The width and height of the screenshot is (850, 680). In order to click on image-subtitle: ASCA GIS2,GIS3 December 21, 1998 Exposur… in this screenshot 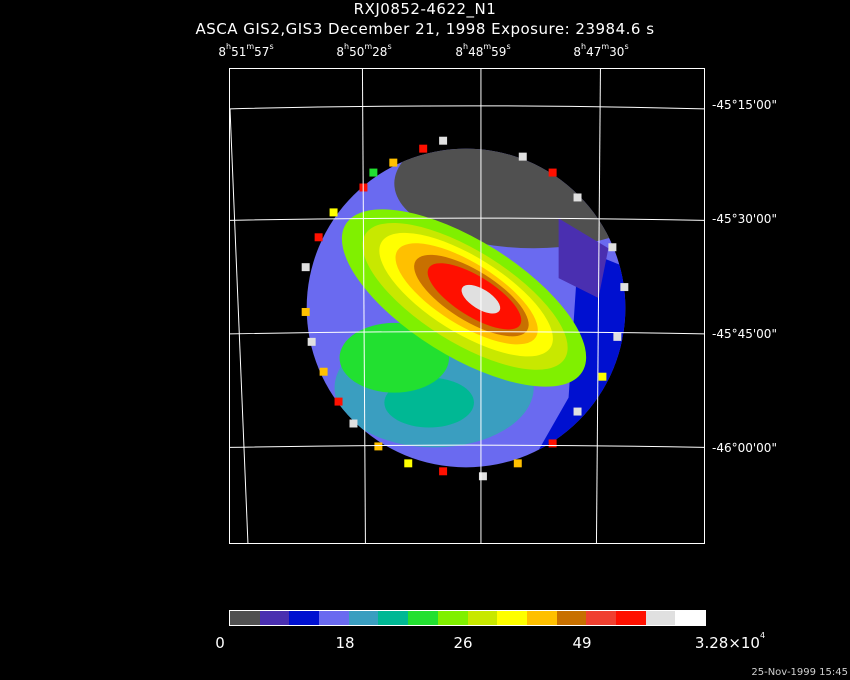, I will do `click(425, 29)`.